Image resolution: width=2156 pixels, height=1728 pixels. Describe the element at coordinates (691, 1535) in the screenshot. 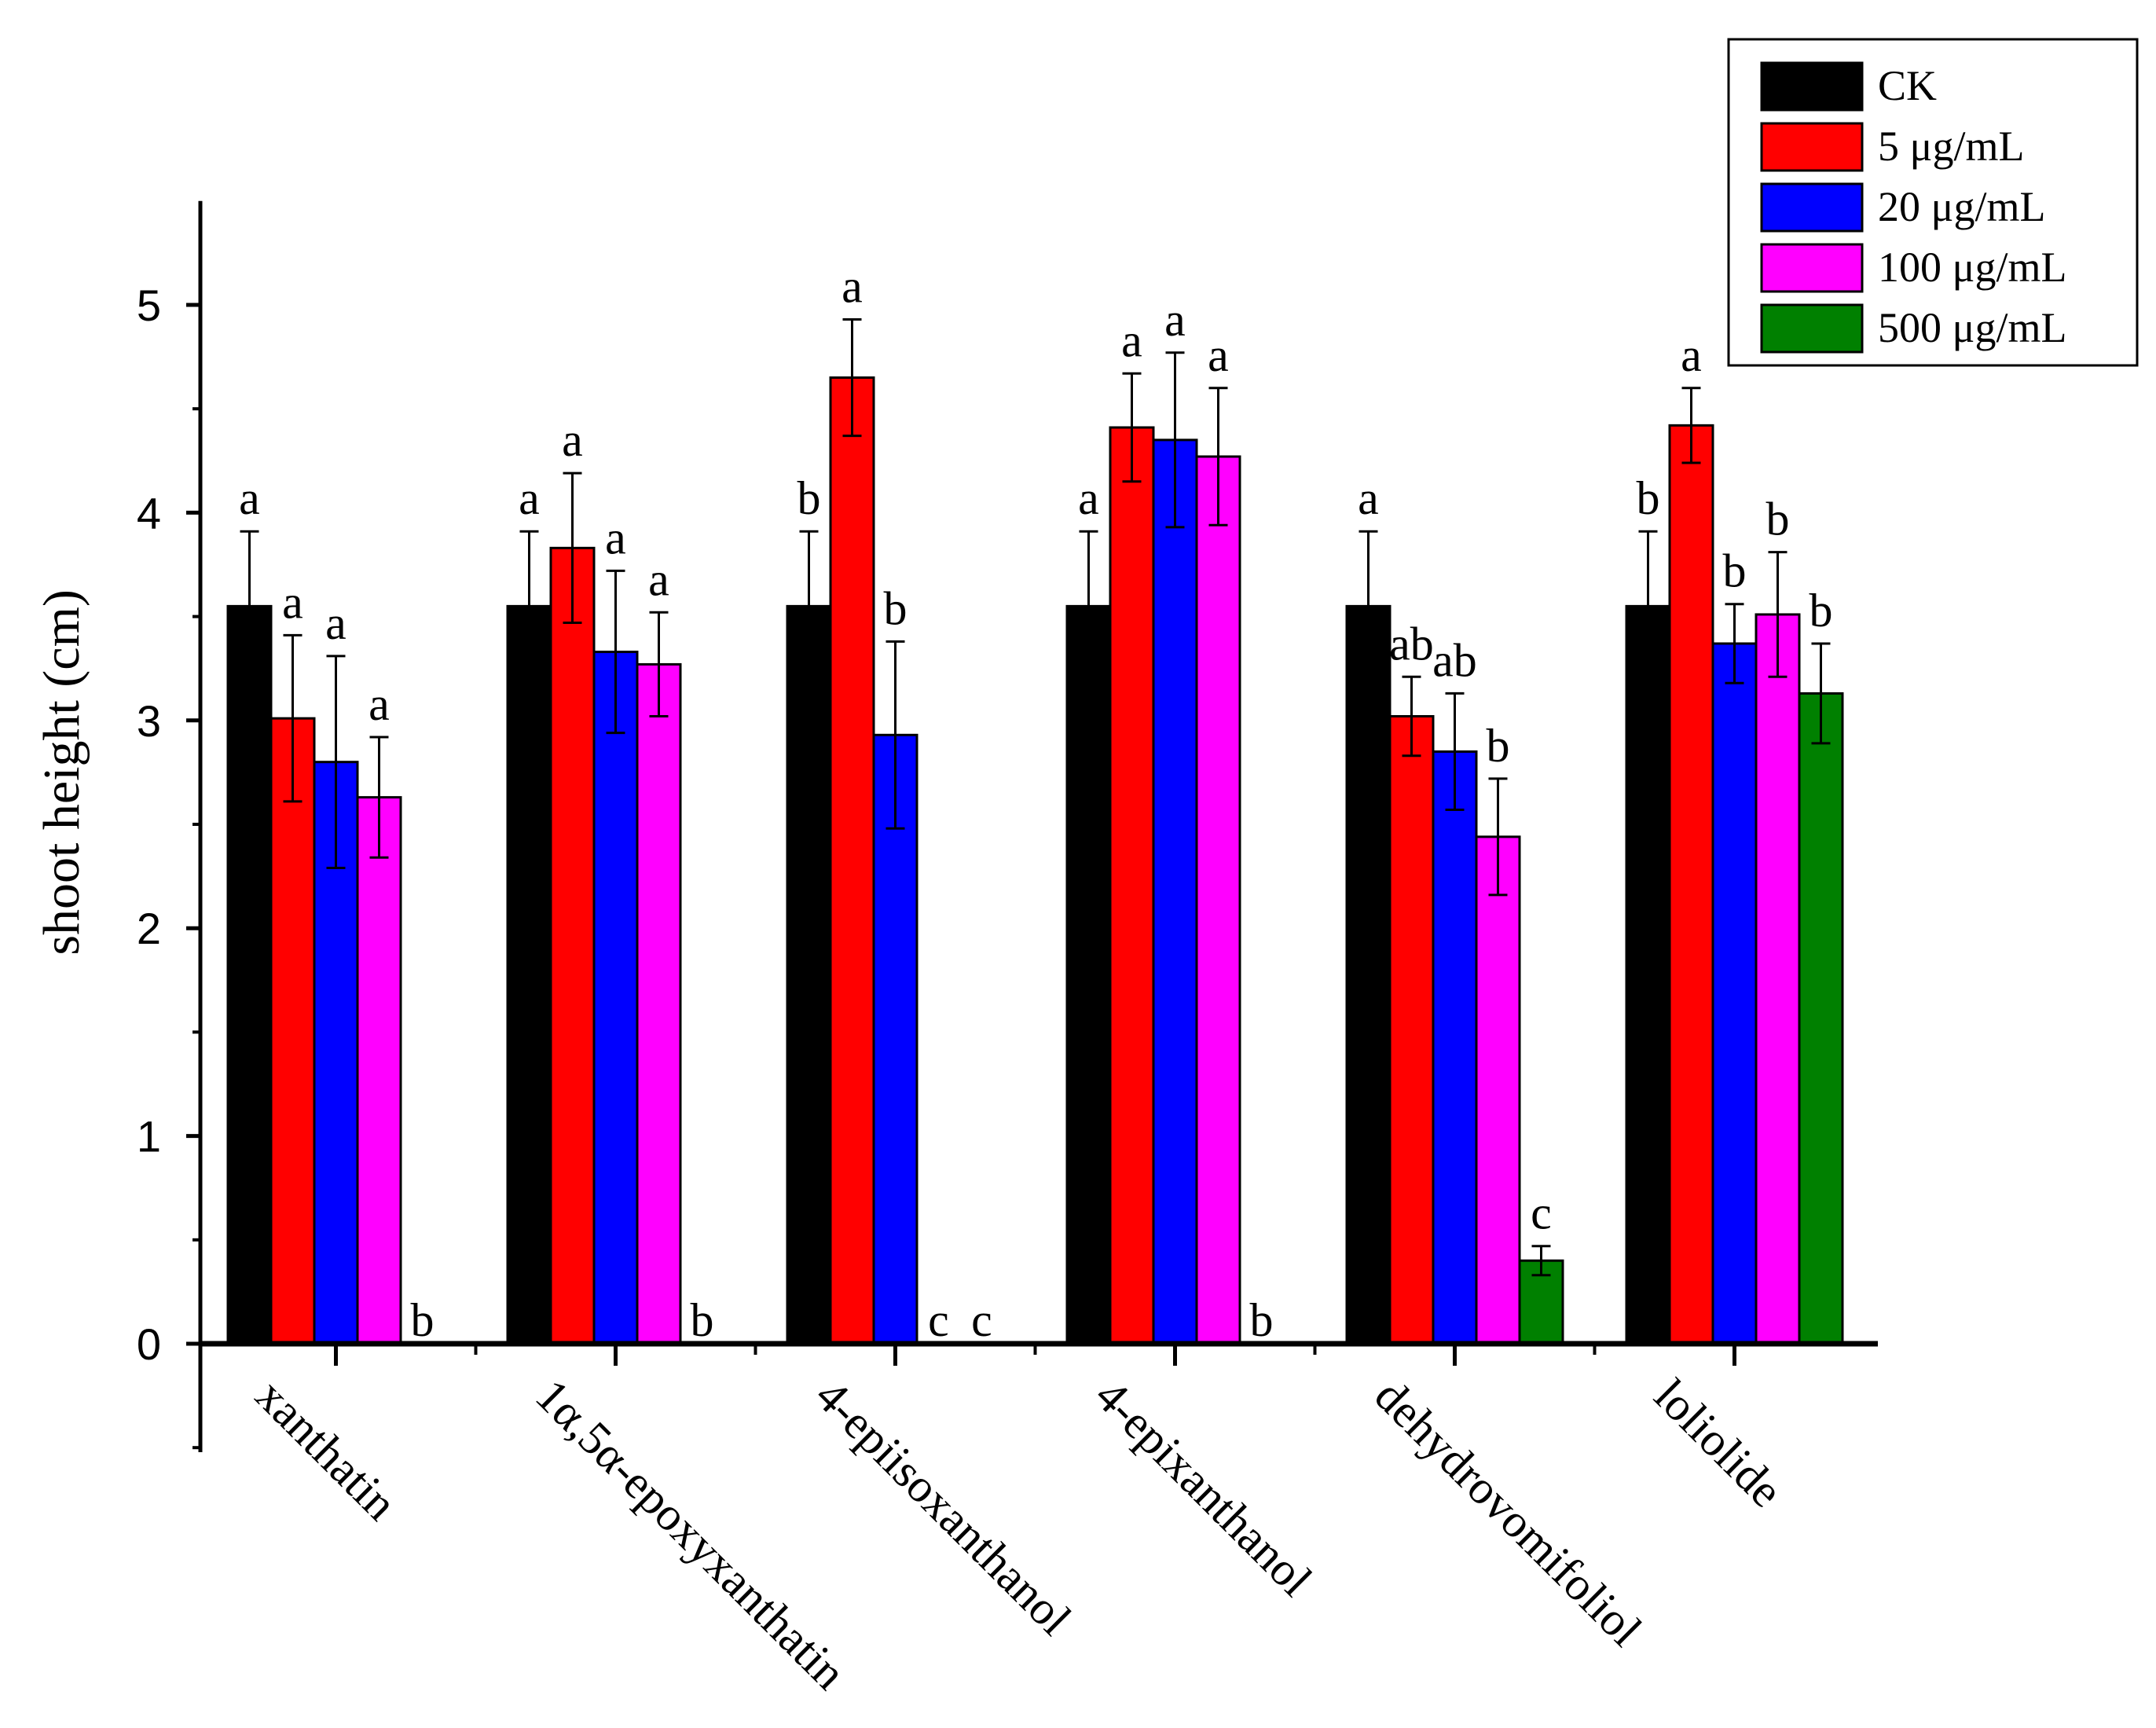

I see `x-tick-label: 1α,5α-epoxyxanthatin` at that location.